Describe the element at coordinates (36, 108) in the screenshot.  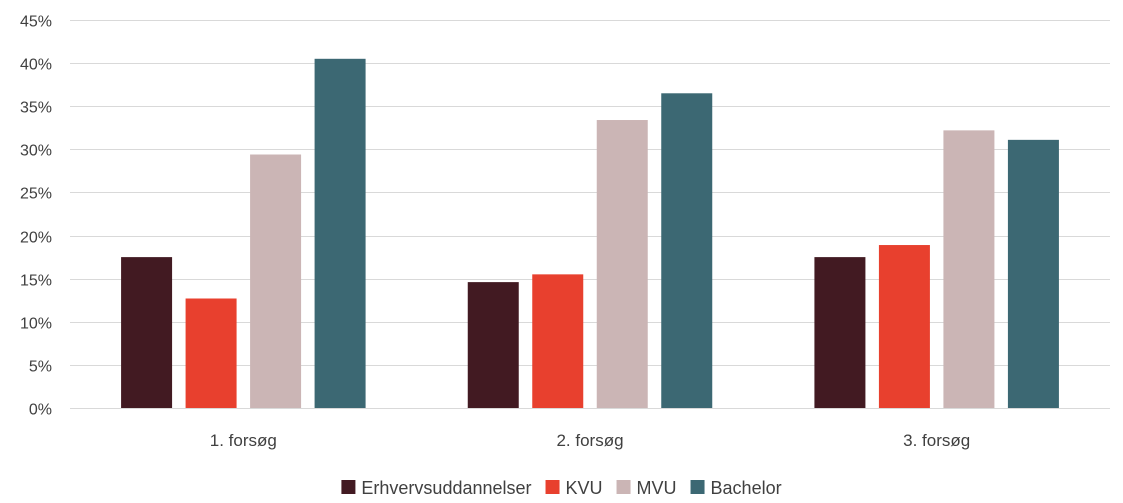
I see `y-tick-label: 35%` at that location.